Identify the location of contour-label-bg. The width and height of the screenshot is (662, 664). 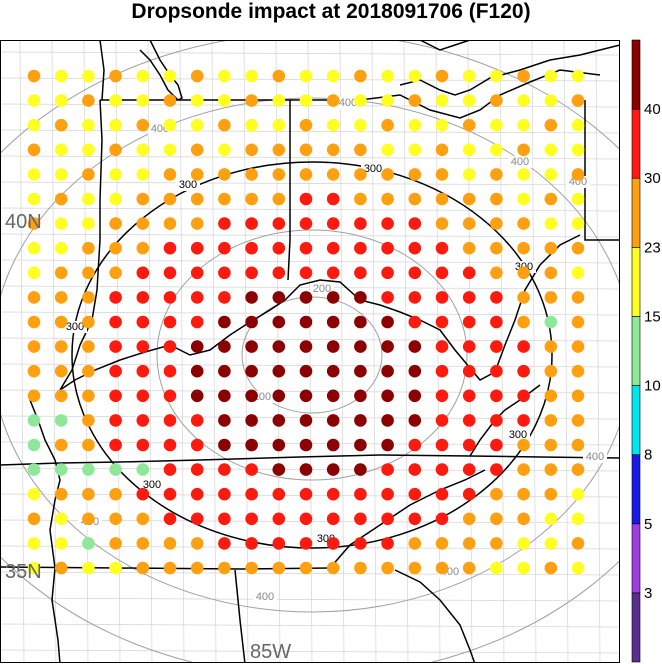
(373, 169).